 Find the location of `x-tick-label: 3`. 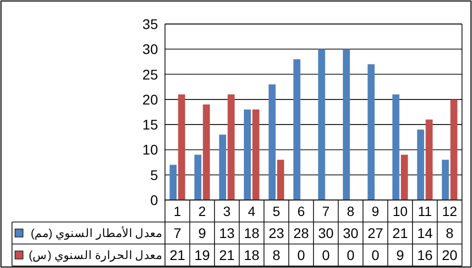

x-tick-label: 3 is located at coordinates (227, 211).